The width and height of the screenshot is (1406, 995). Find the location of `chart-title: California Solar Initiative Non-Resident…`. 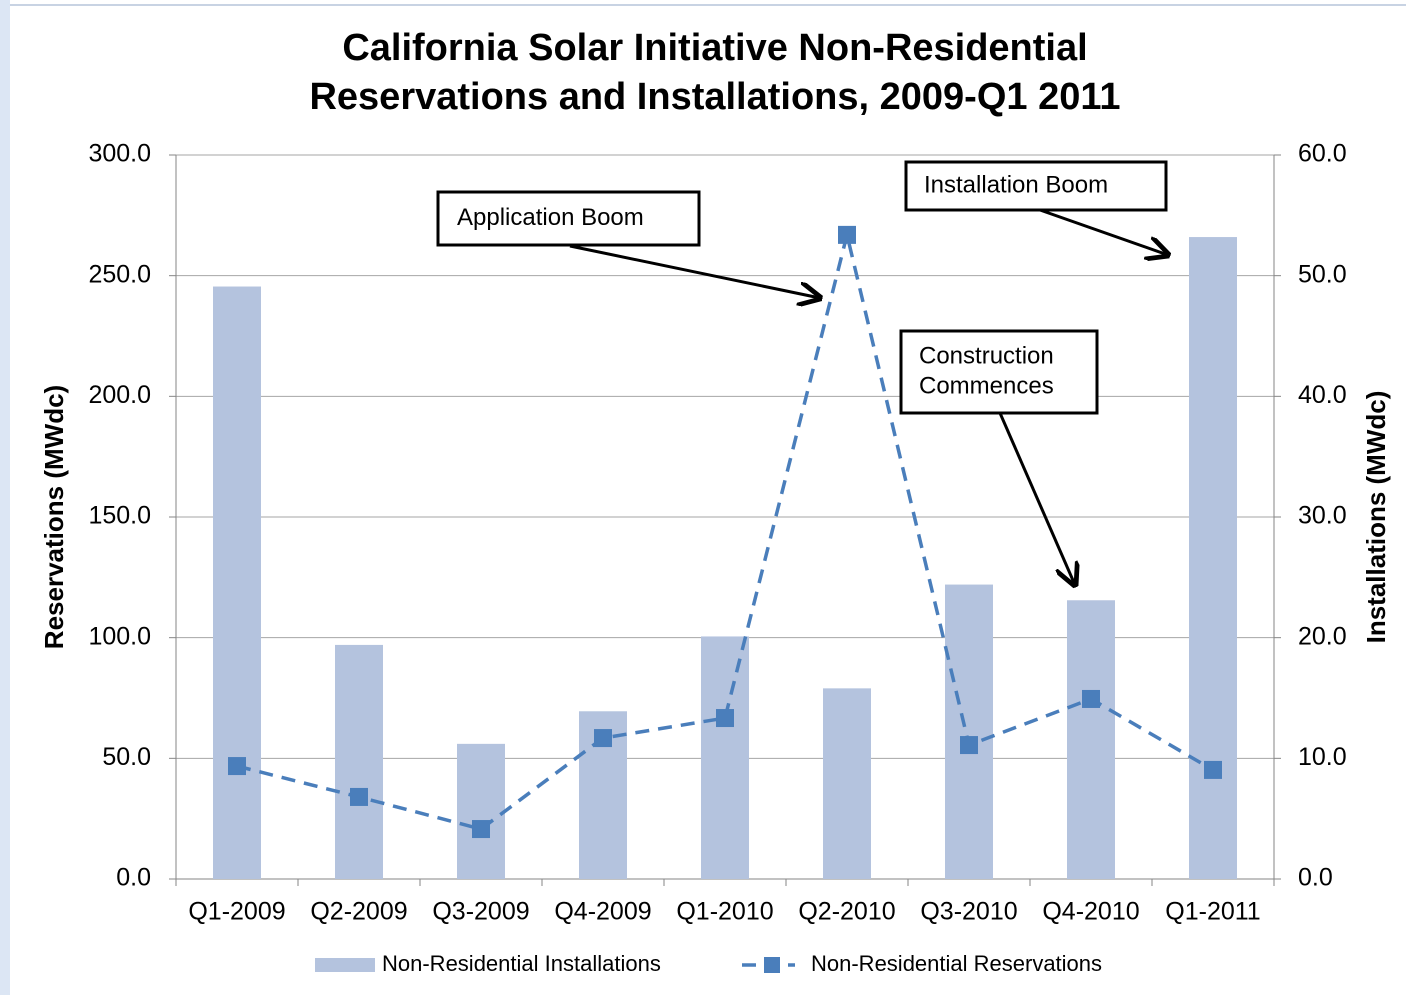

chart-title: California Solar Initiative Non-Resident… is located at coordinates (714, 48).